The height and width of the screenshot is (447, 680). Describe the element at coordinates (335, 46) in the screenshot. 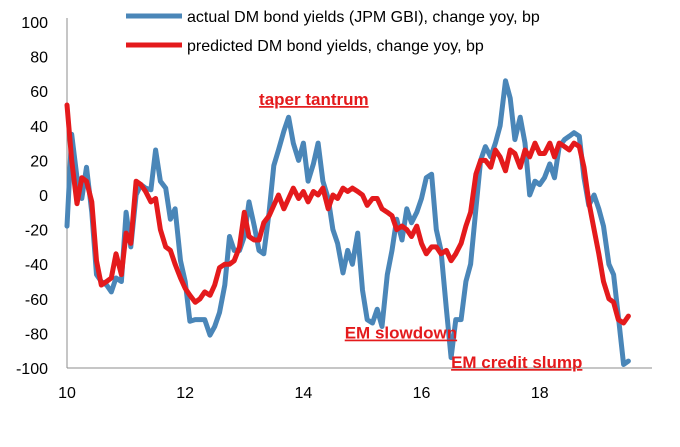

I see `legend-label-predicted: predicted DM bond yields, change yoy, bp` at that location.